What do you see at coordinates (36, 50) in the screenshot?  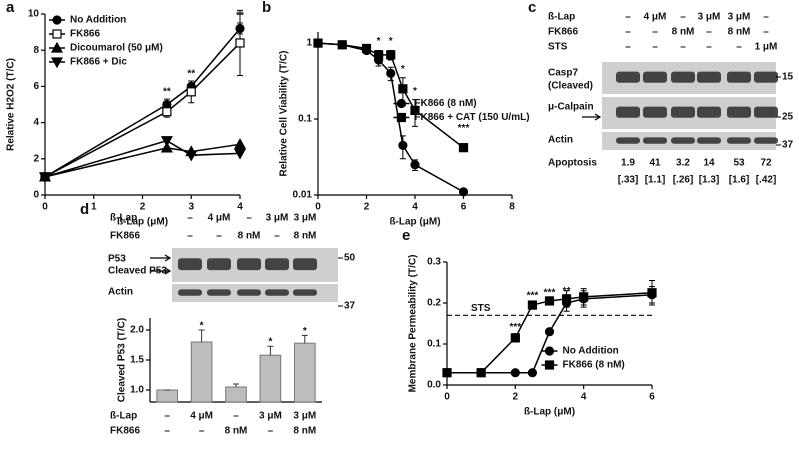 I see `y-tick-label: 8` at bounding box center [36, 50].